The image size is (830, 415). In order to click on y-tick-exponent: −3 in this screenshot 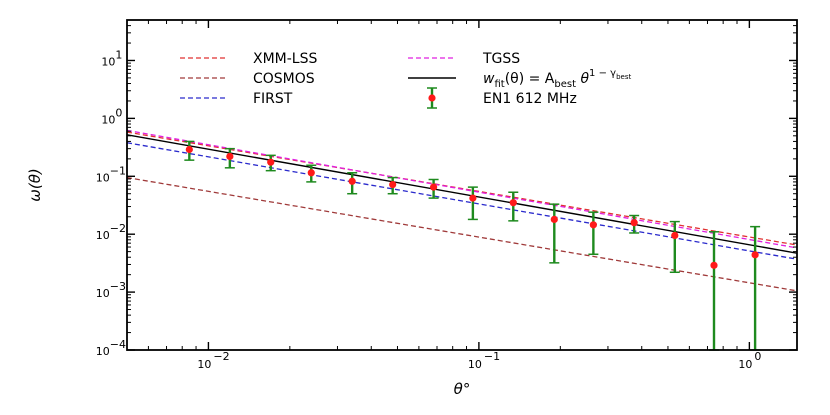, I will do `click(118, 286)`.